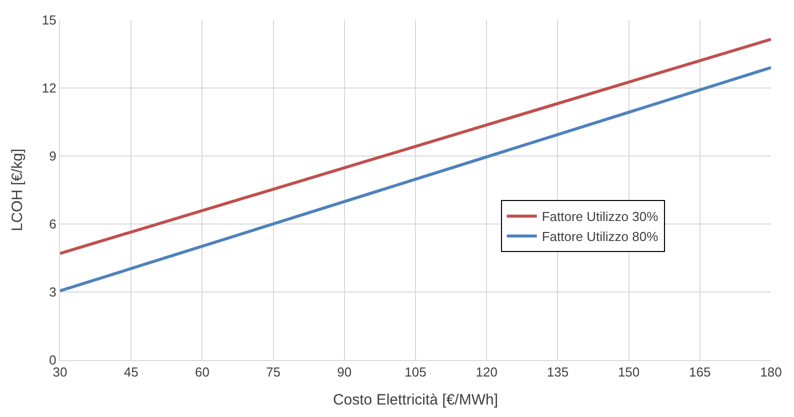 The width and height of the screenshot is (794, 417). Describe the element at coordinates (202, 372) in the screenshot. I see `x-tick-label: 60` at that location.